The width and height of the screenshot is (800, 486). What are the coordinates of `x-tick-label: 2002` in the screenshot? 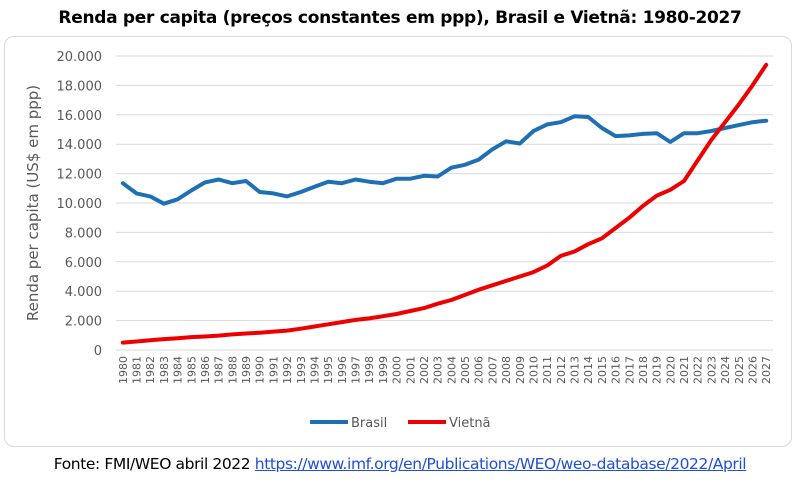 It's located at (424, 370).